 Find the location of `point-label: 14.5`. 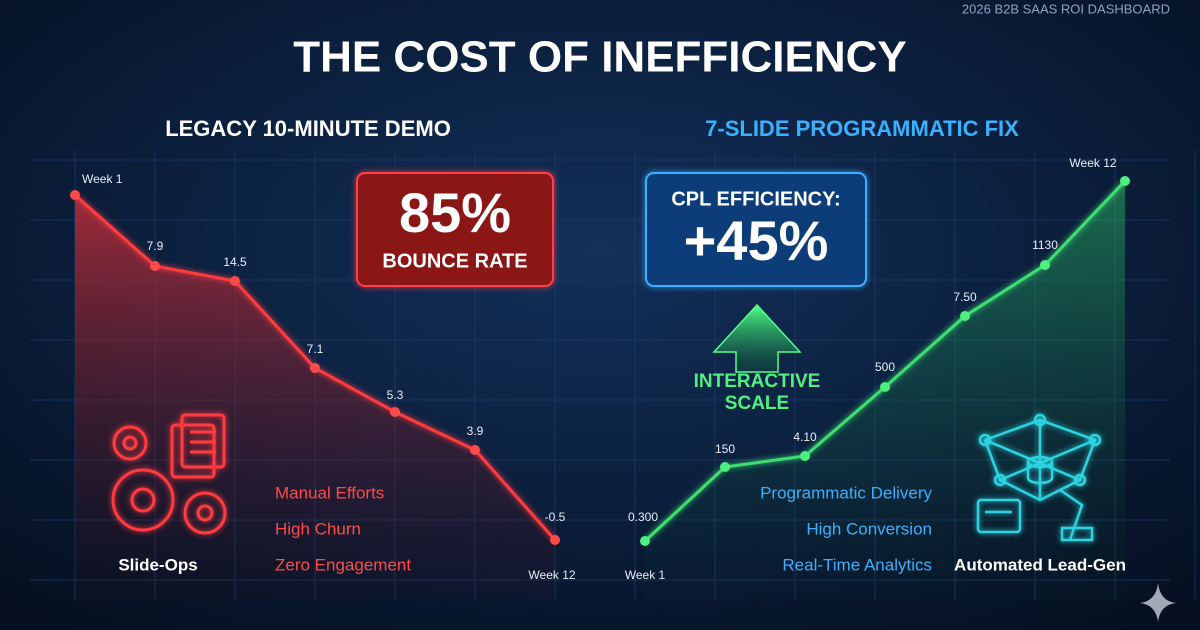

point-label: 14.5 is located at coordinates (235, 262).